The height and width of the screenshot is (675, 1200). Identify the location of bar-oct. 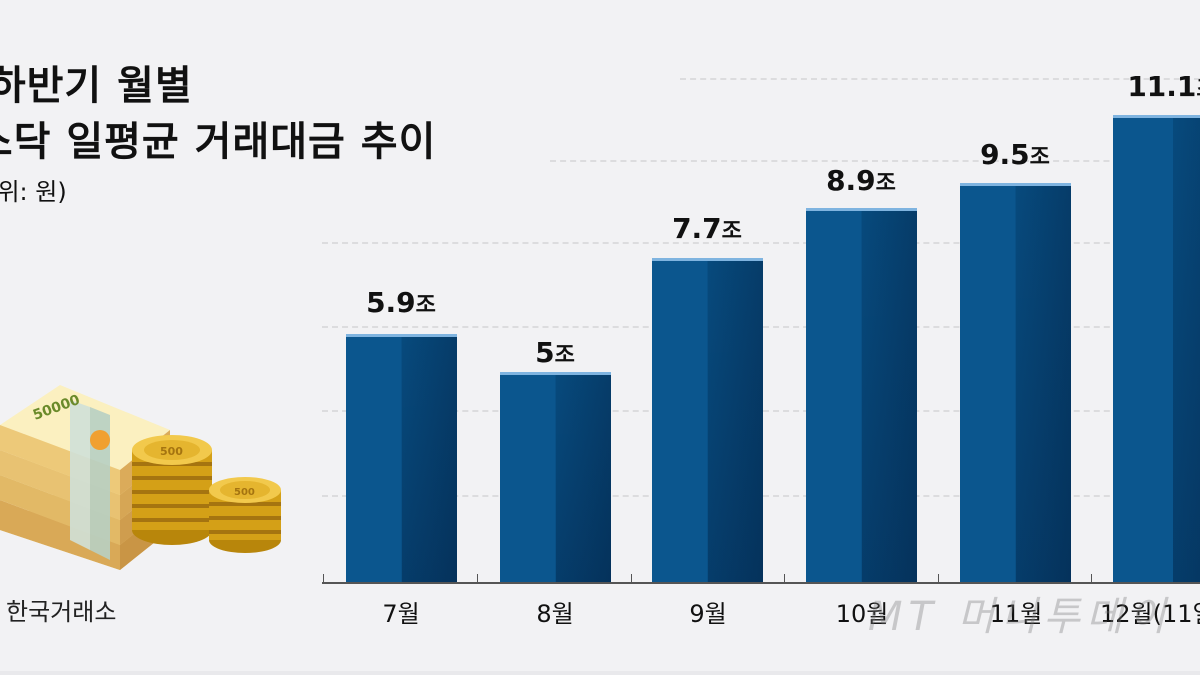
(861, 395).